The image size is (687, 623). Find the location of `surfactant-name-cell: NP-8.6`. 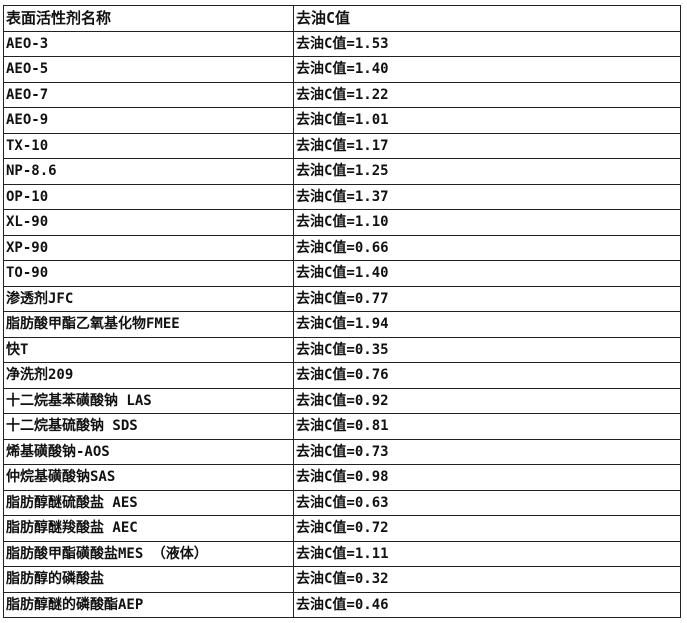

surfactant-name-cell: NP-8.6 is located at coordinates (148, 171).